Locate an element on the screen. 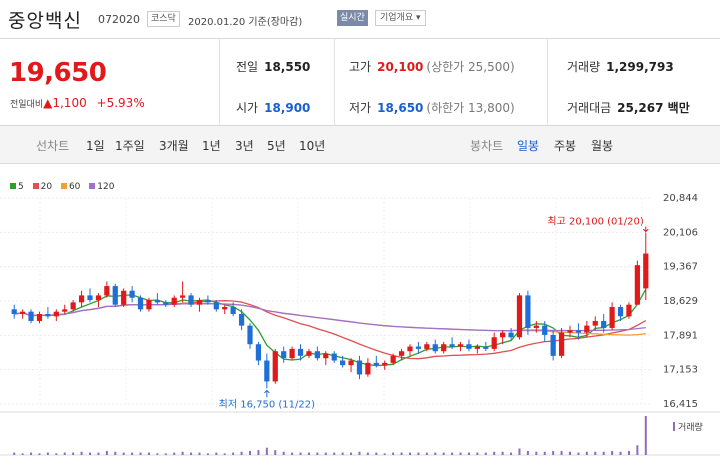  up-arrow-icon: ▲ is located at coordinates (48, 103).